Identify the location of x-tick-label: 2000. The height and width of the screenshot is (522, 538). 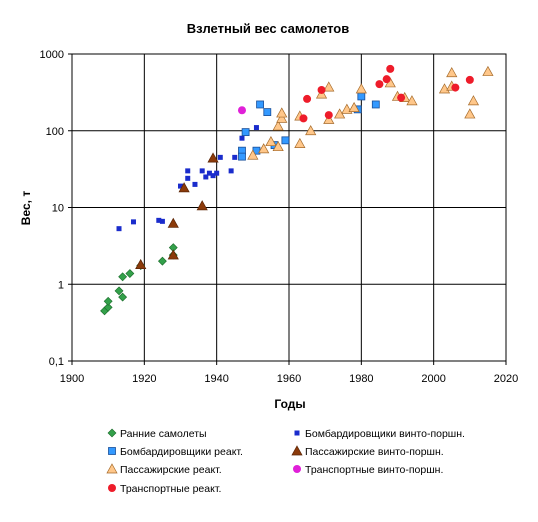
(433, 379).